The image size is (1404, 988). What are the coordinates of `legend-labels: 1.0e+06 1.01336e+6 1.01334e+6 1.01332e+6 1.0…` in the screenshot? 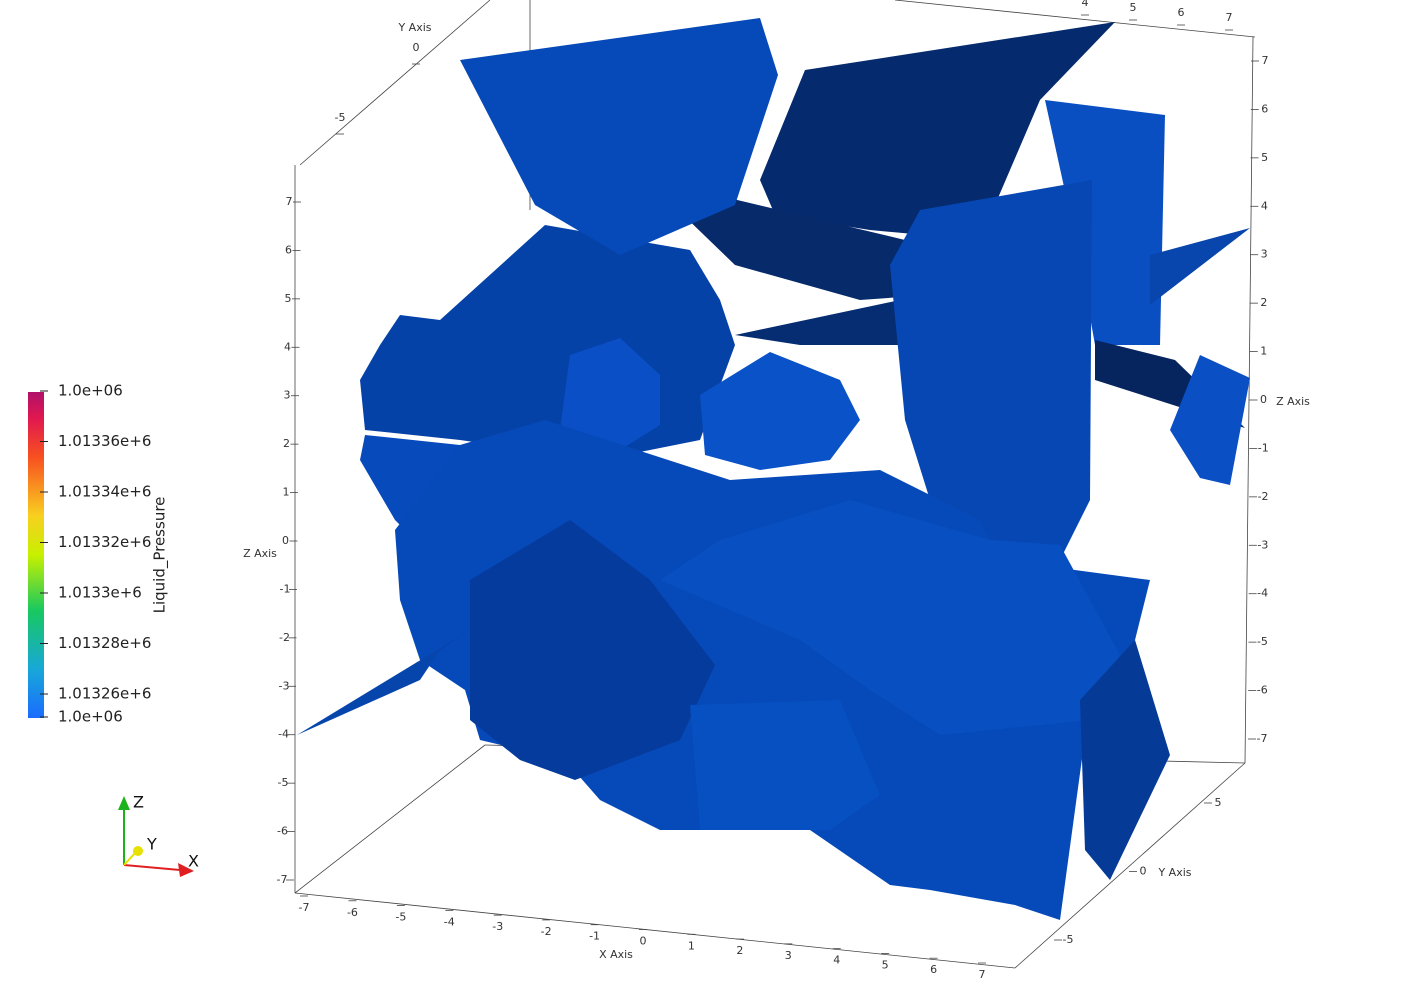 It's located at (95, 554).